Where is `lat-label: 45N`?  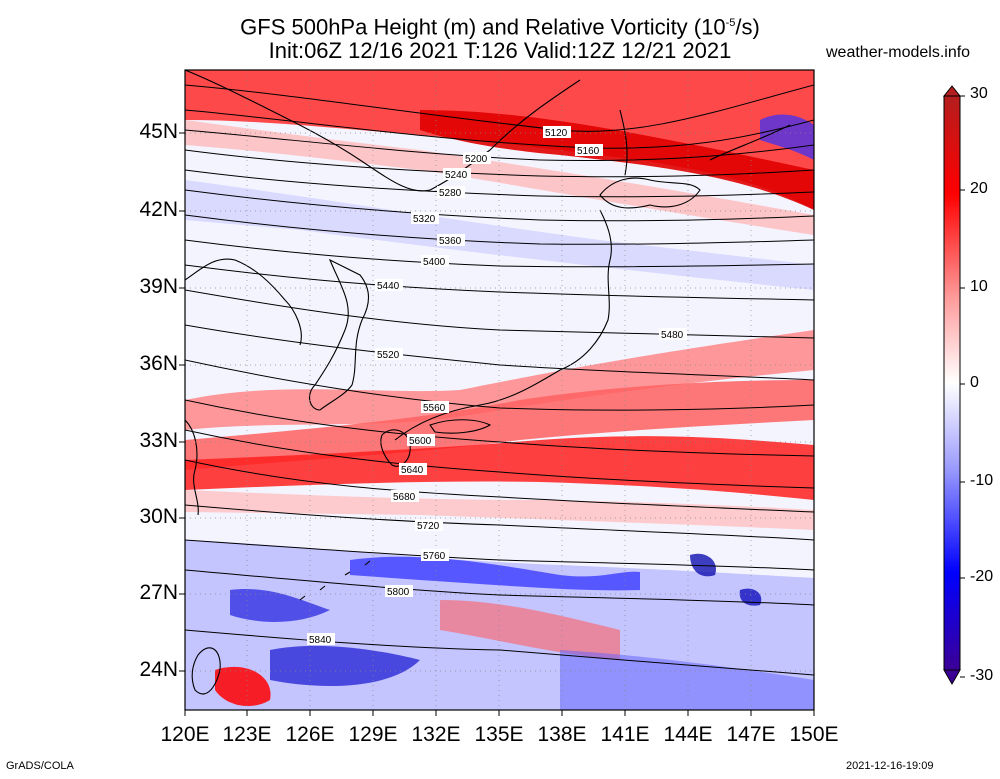
lat-label: 45N is located at coordinates (158, 131).